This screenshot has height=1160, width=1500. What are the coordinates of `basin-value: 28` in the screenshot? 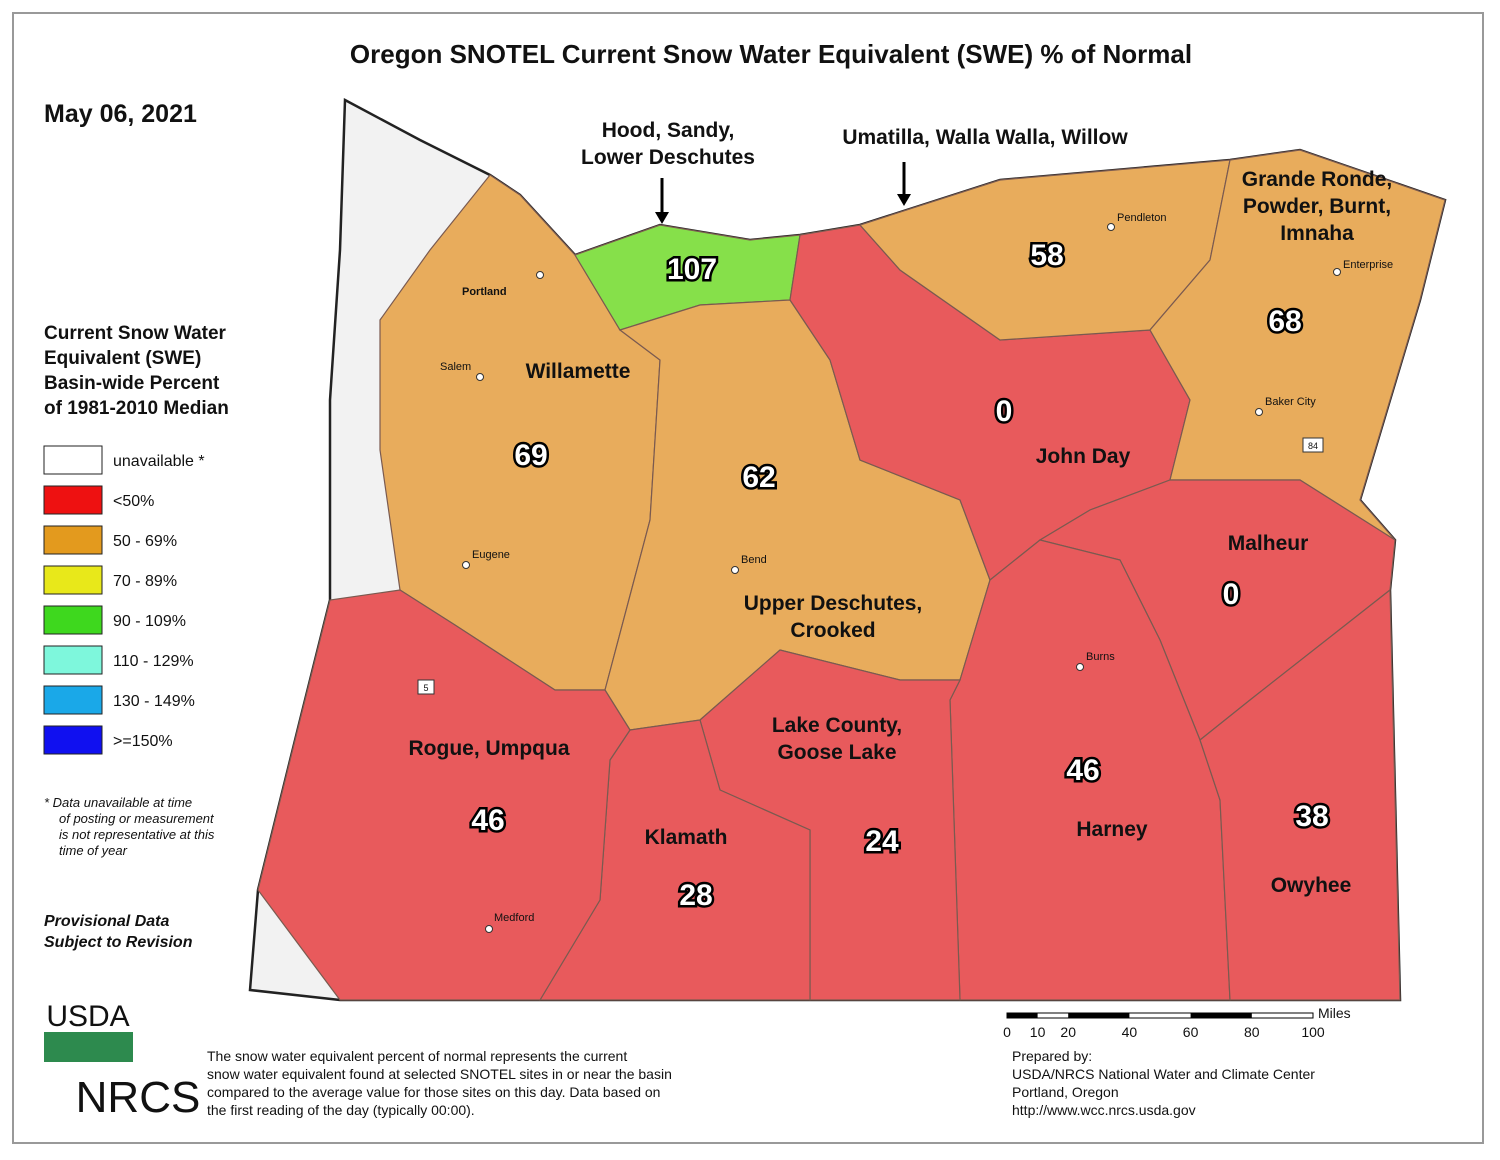 It's located at (695, 895).